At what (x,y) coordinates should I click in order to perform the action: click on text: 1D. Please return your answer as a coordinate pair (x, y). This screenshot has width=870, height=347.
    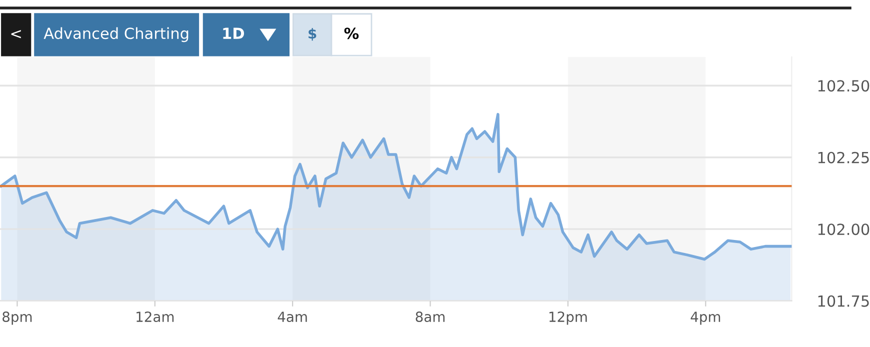
    Looking at the image, I should click on (233, 33).